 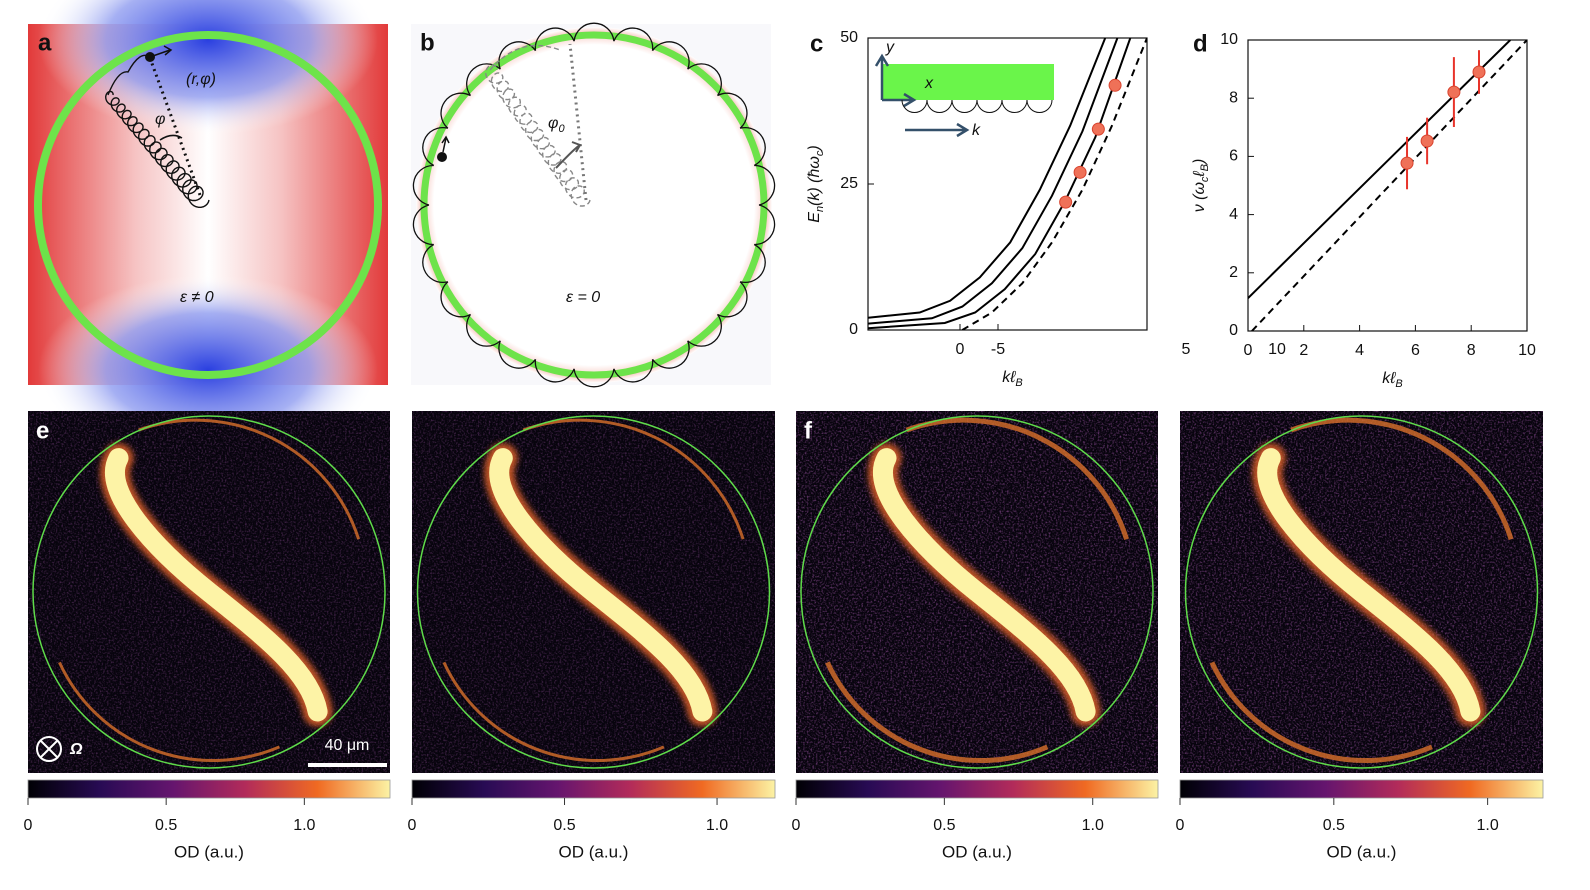 I want to click on y-axis-label: ν (ωcℓB), so click(x=1201, y=186).